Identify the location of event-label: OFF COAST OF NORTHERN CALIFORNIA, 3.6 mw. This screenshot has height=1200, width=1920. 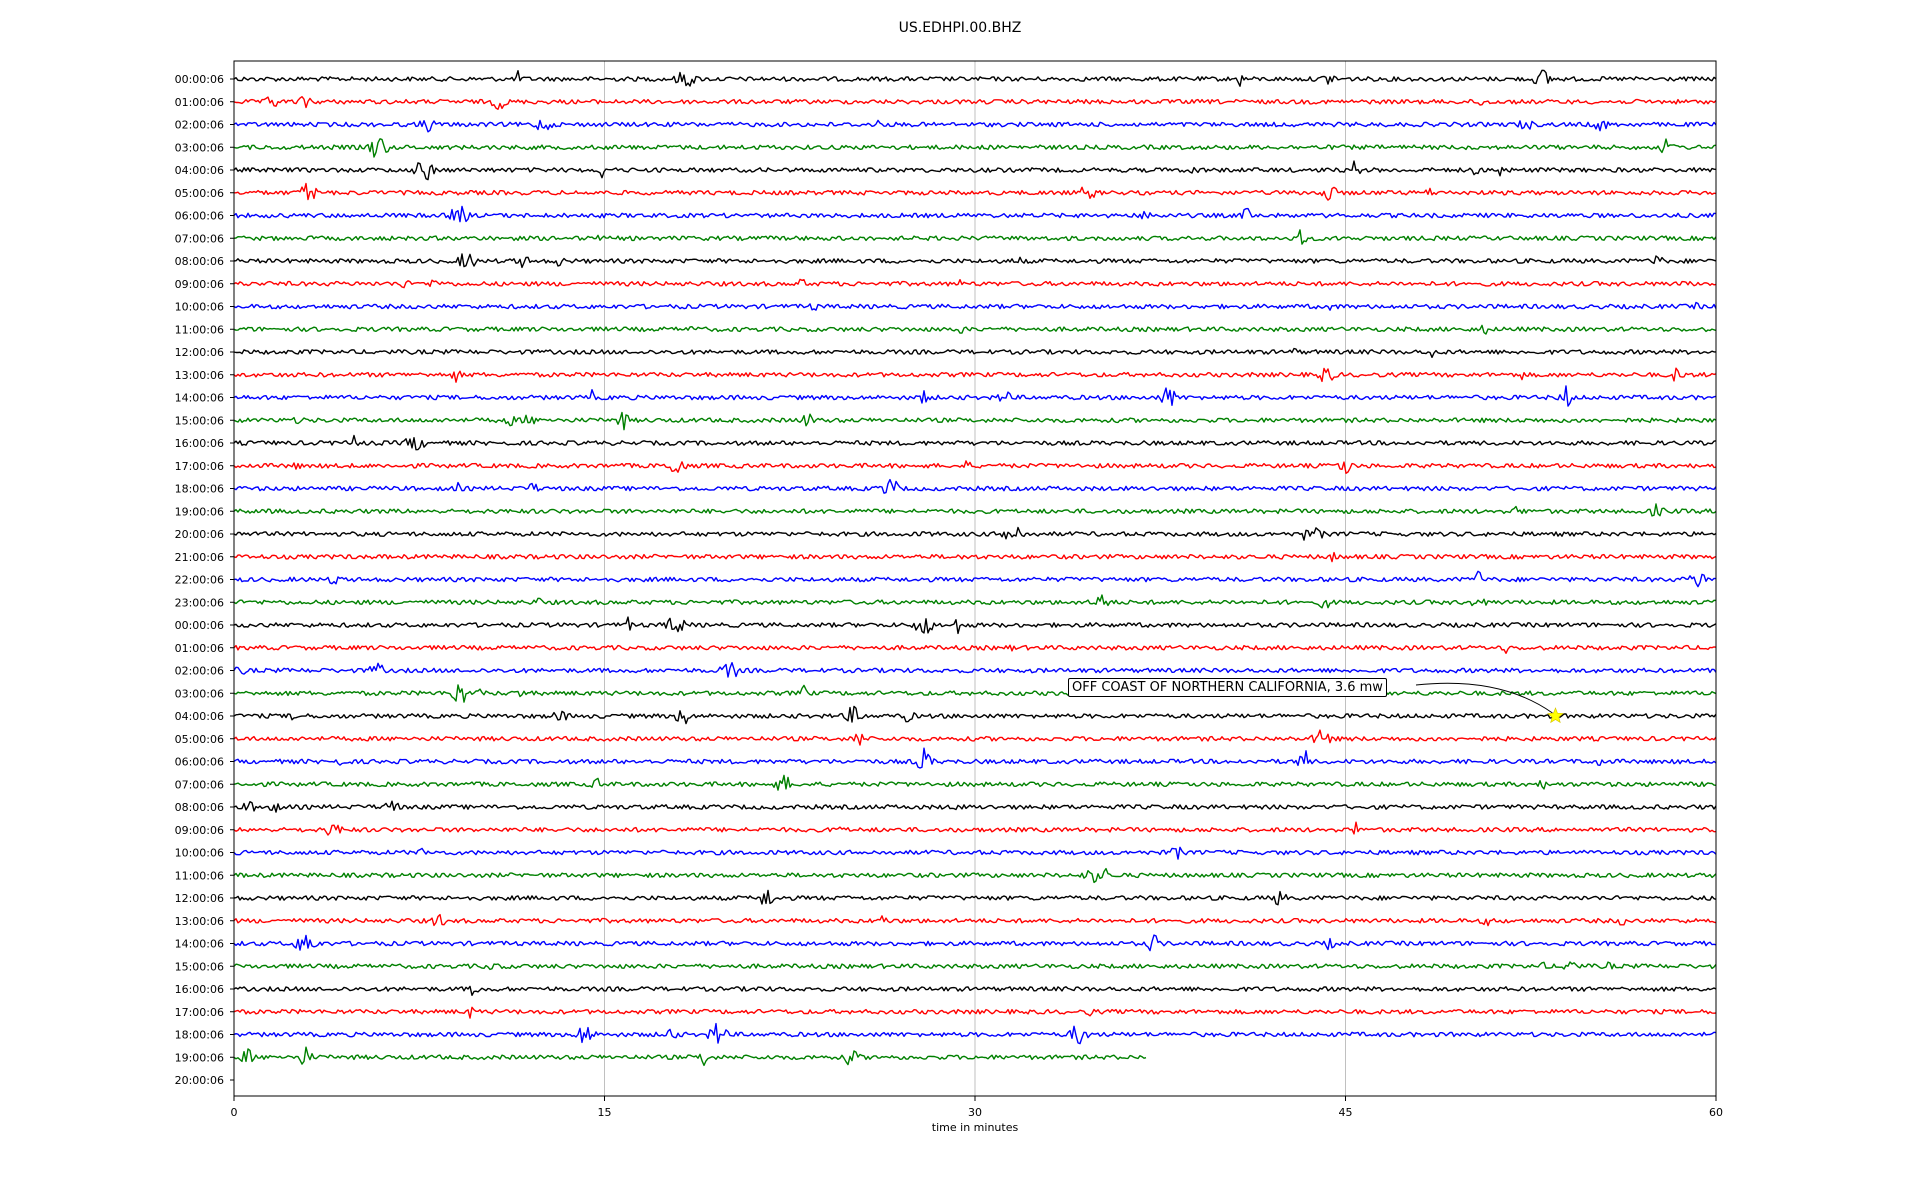
(1227, 687).